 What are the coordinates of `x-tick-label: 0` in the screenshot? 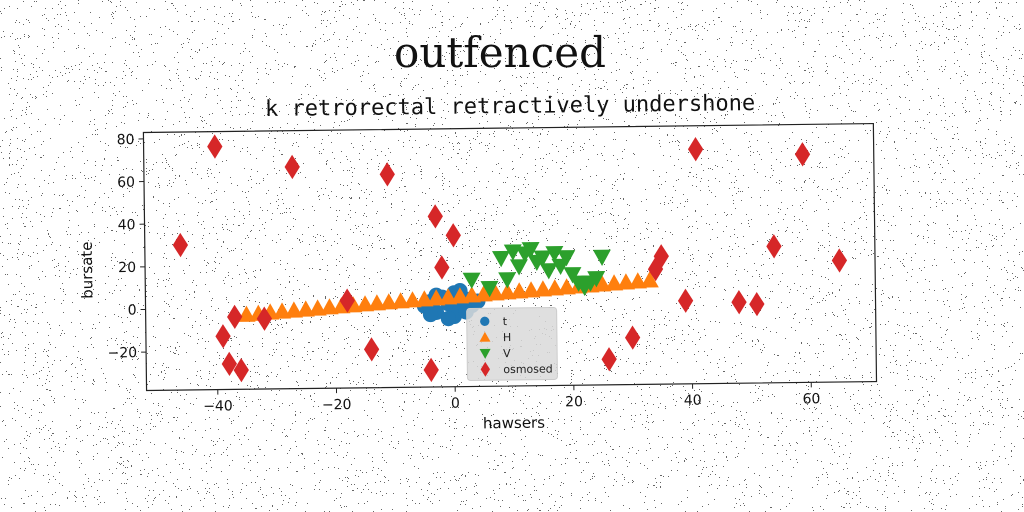 It's located at (455, 404).